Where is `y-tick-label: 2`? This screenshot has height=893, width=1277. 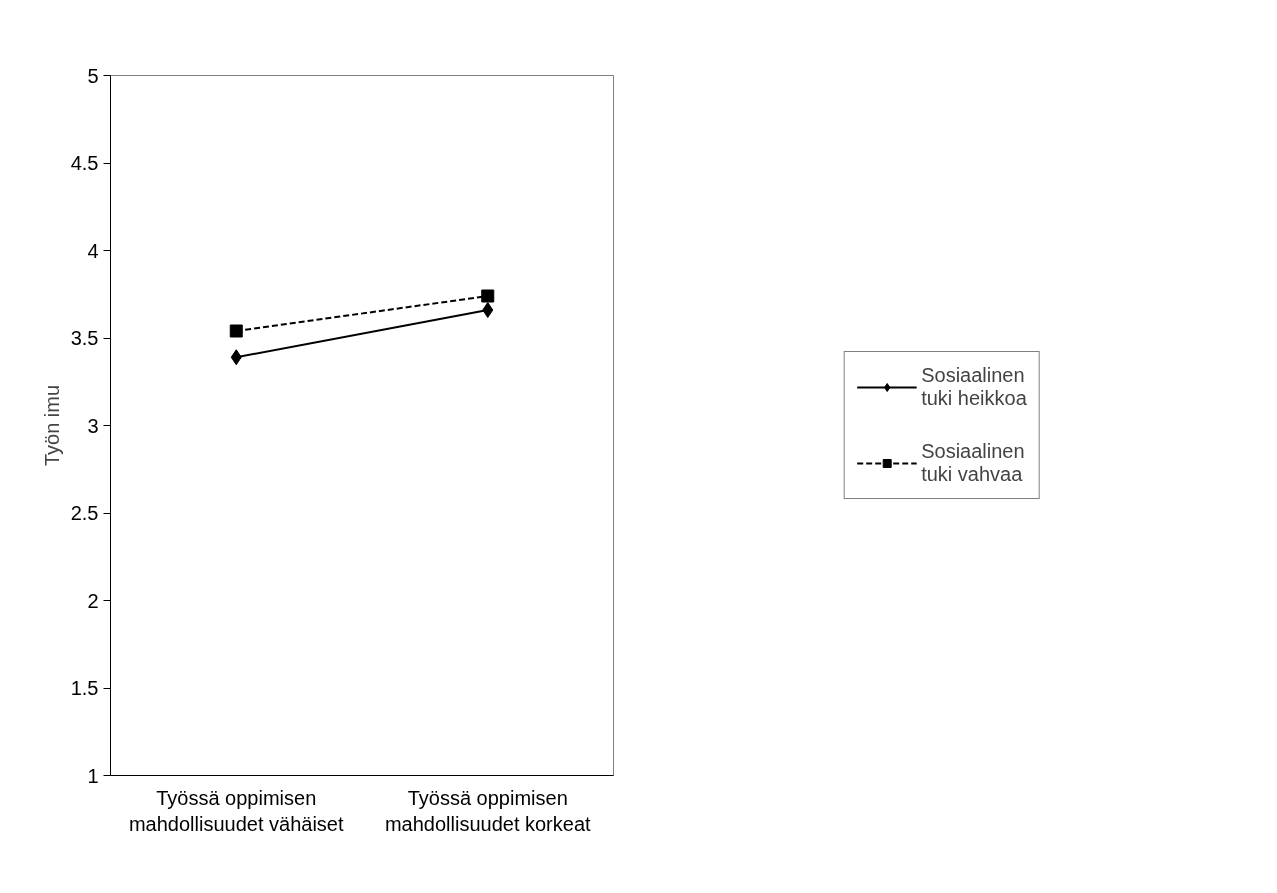 y-tick-label: 2 is located at coordinates (93, 600).